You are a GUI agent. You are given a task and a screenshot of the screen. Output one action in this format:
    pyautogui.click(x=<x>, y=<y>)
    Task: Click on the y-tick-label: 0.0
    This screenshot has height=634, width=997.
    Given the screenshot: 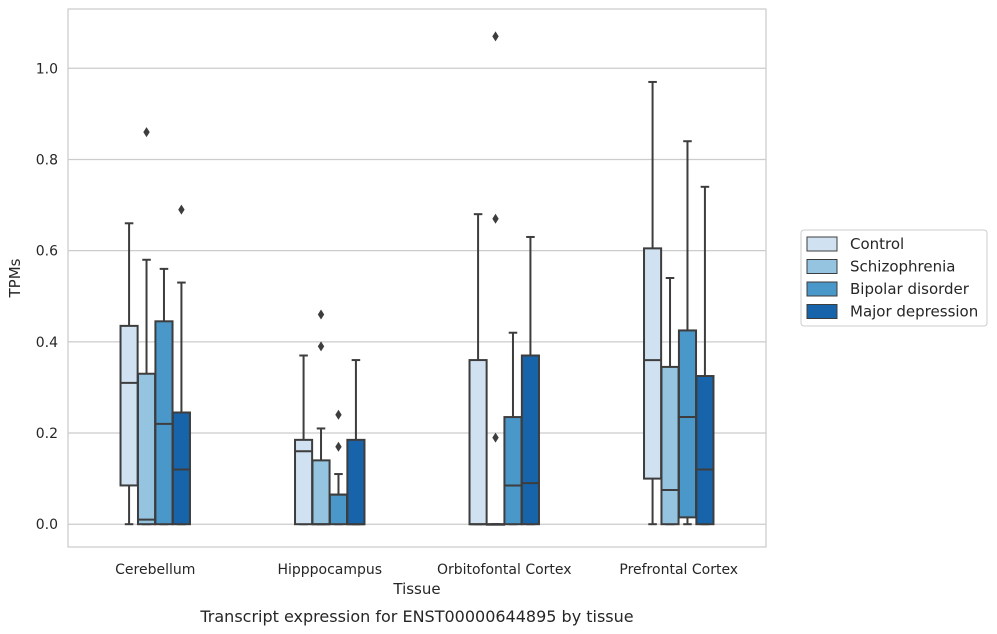 What is the action you would take?
    pyautogui.click(x=47, y=525)
    